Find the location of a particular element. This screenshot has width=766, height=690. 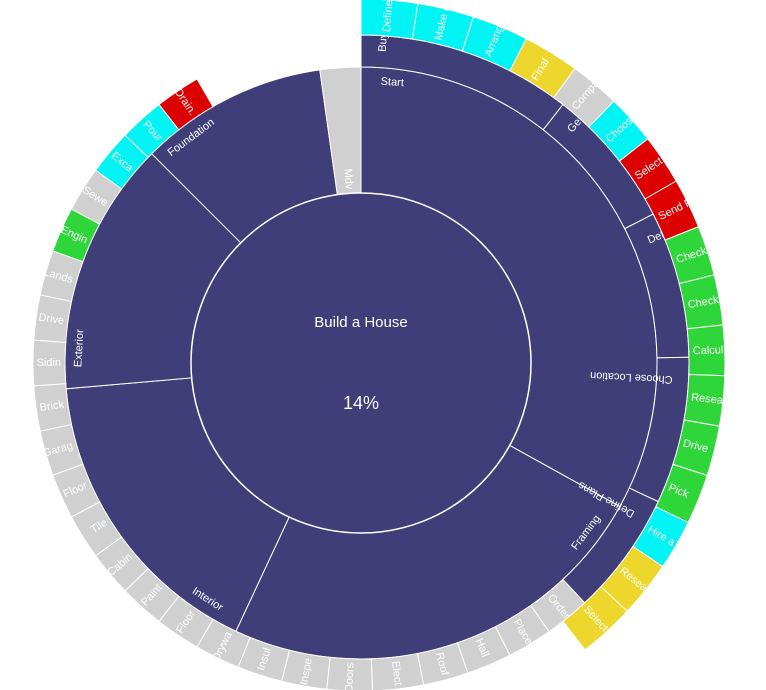

outer1-label-elect: Elect is located at coordinates (396, 673).